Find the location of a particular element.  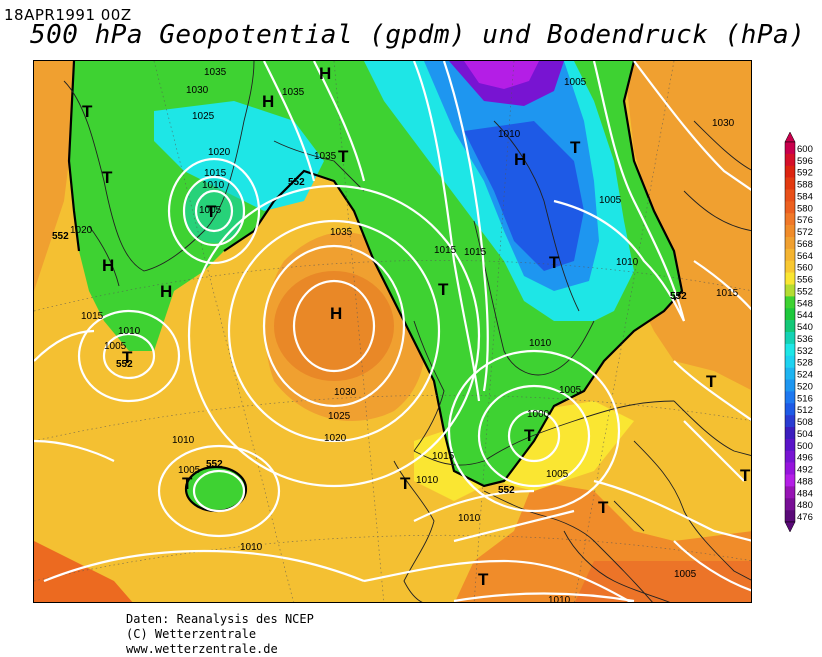

low-region is located at coordinates (214, 211).